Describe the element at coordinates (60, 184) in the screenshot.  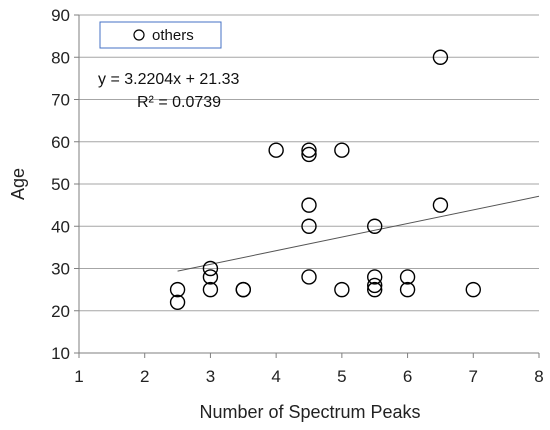
I see `y-tick-label: 50` at that location.